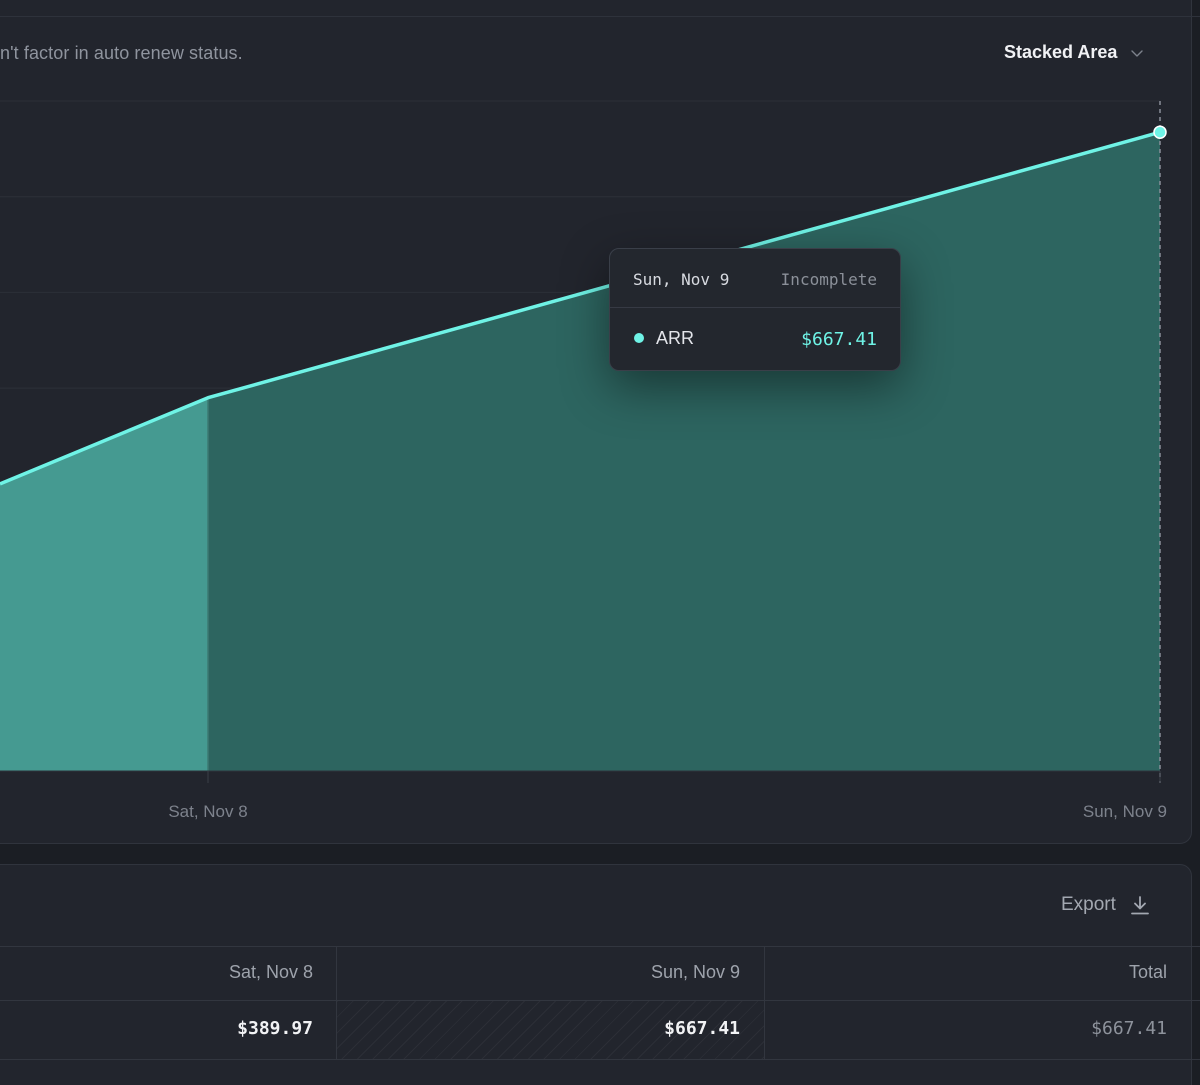 This screenshot has height=1085, width=1200. Describe the element at coordinates (104, 584) in the screenshot. I see `area-complete-segment` at that location.